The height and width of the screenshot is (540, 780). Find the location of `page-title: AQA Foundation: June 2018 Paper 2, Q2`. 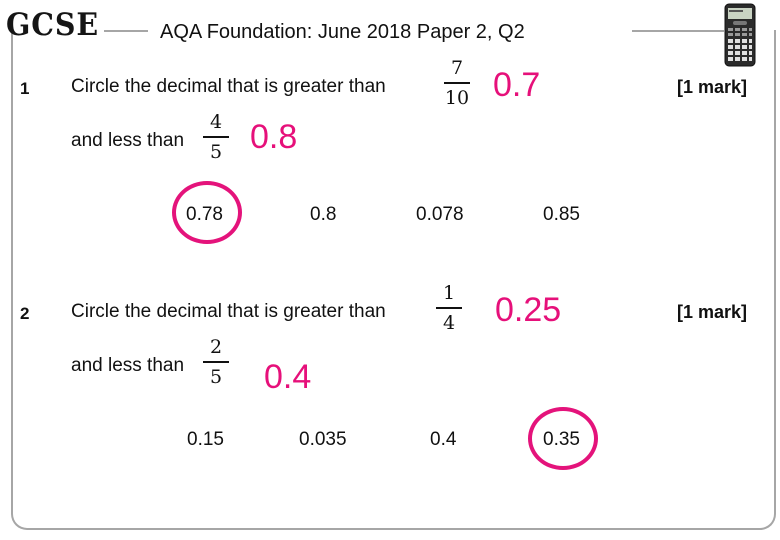

page-title: AQA Foundation: June 2018 Paper 2, Q2 is located at coordinates (342, 32).